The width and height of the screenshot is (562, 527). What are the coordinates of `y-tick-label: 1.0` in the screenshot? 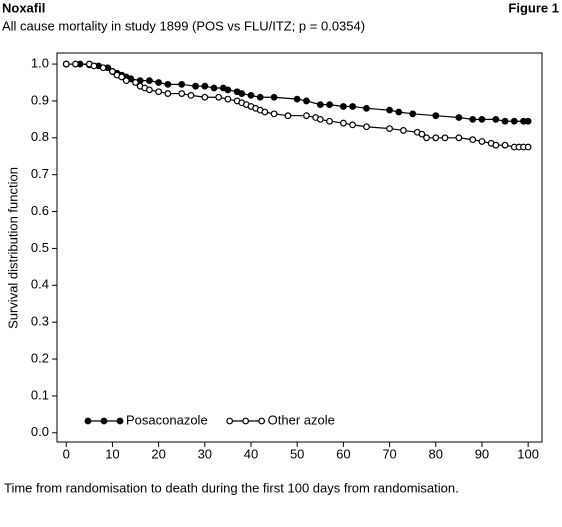 It's located at (40, 62).